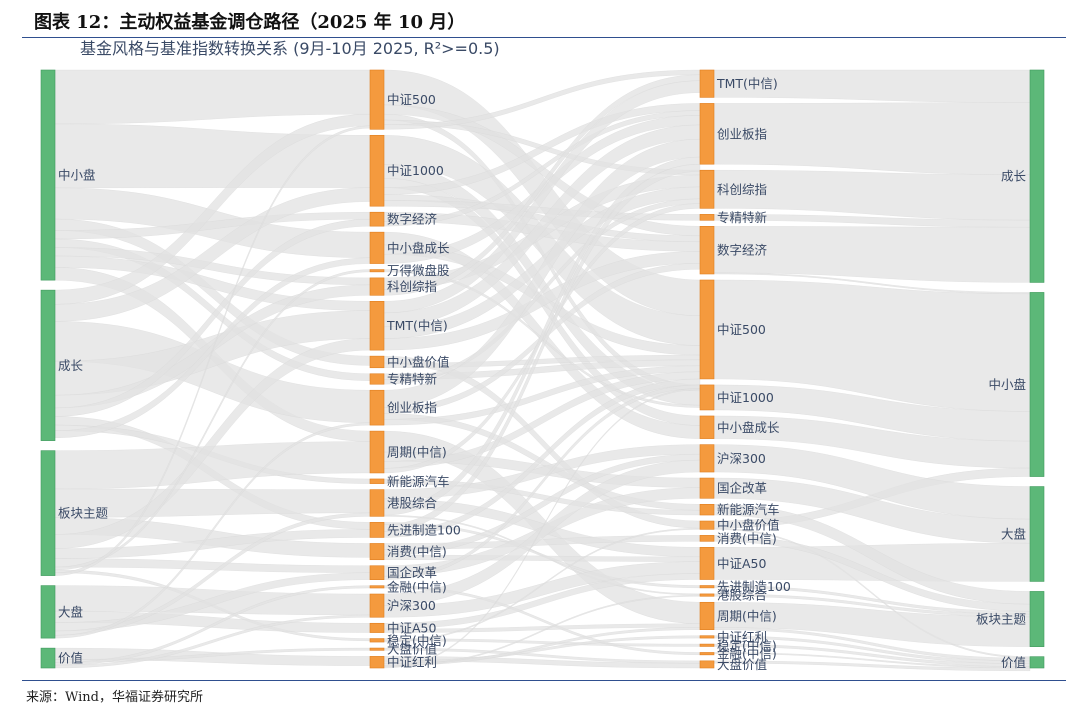  Describe the element at coordinates (290, 48) in the screenshot. I see `chart-title: 基金风格与基准指数转换关系 (9月-10月 2025, R²>=0.5)` at that location.